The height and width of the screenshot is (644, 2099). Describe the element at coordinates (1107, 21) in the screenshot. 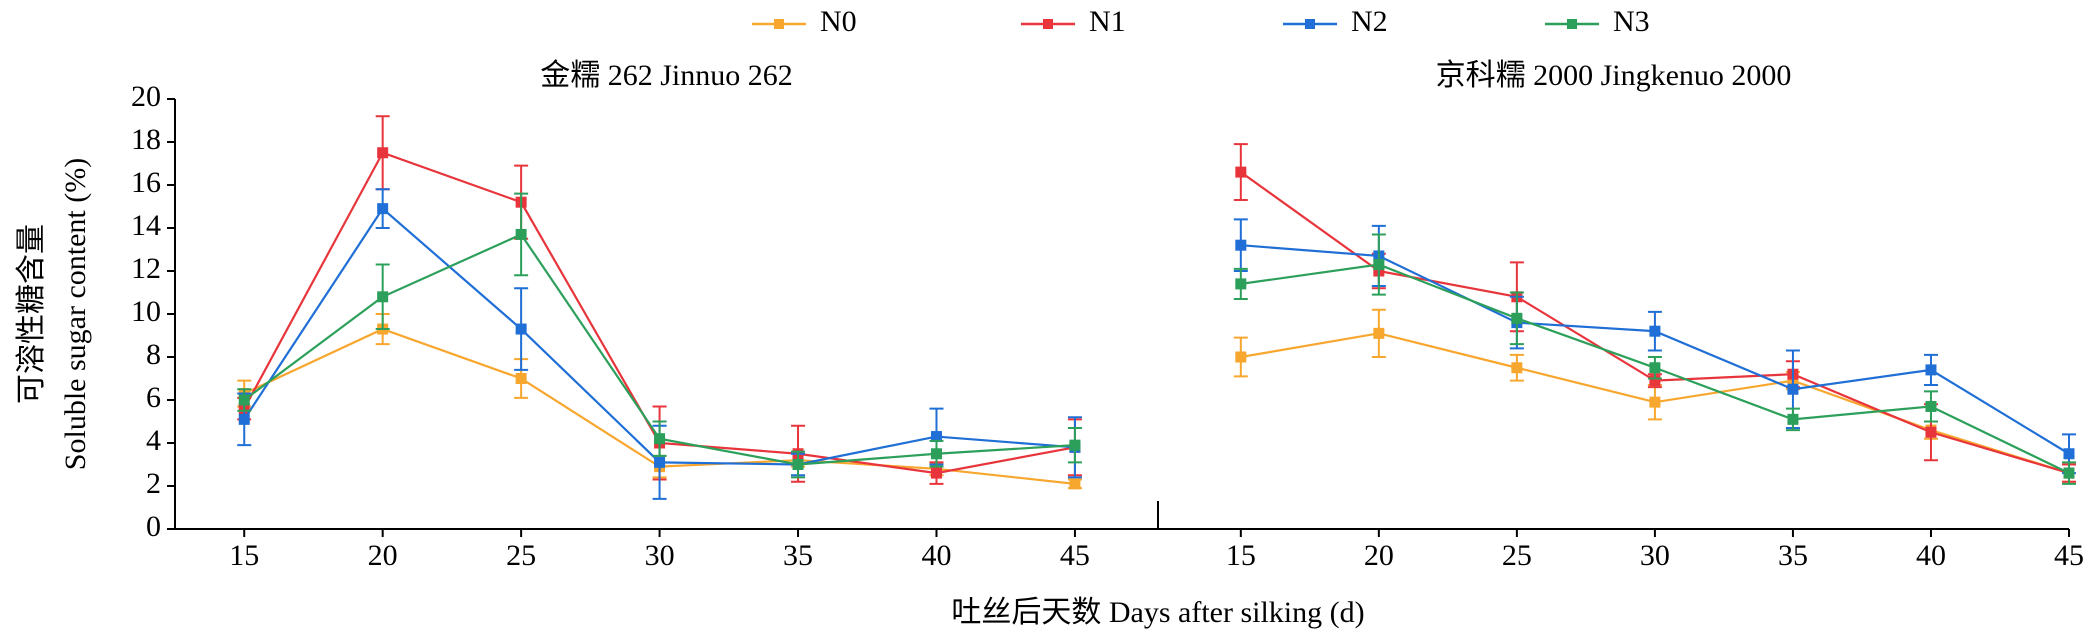

I see `legend-label: N1` at that location.